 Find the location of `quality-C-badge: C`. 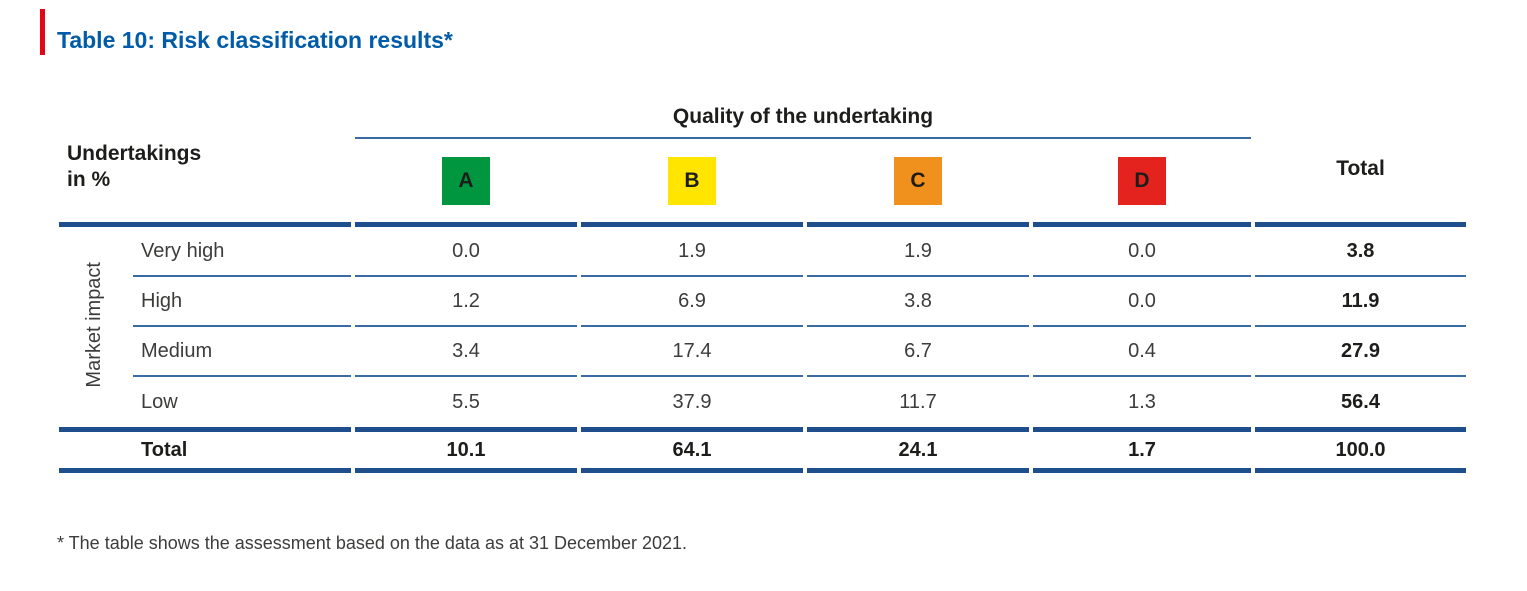

quality-C-badge: C is located at coordinates (918, 180).